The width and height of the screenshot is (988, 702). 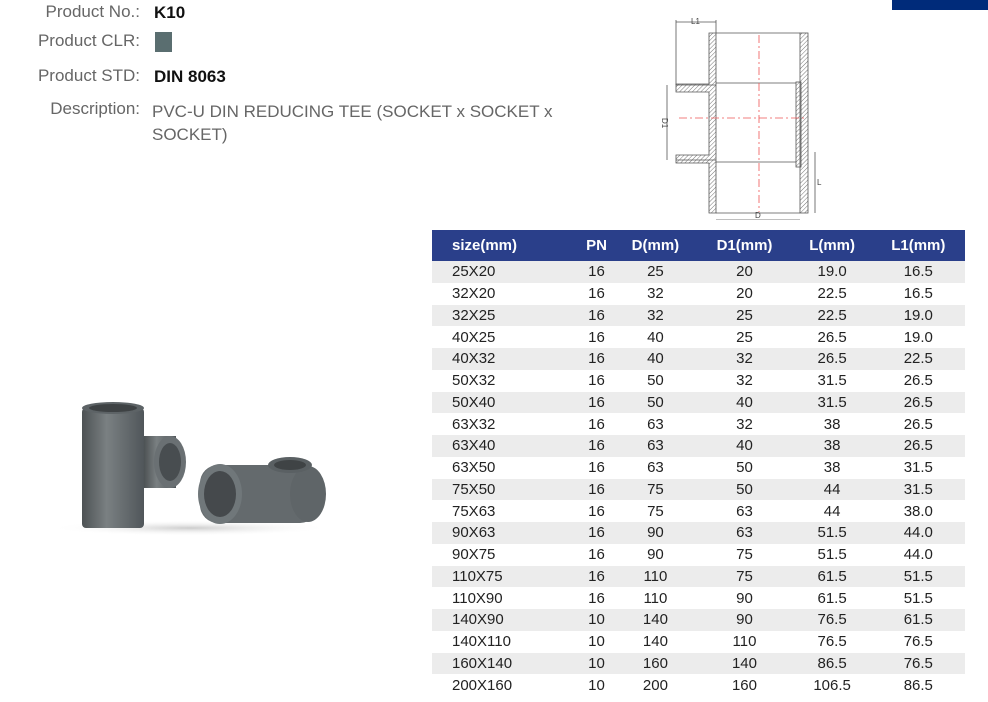 What do you see at coordinates (695, 21) in the screenshot?
I see `dim-l1-label: L1` at bounding box center [695, 21].